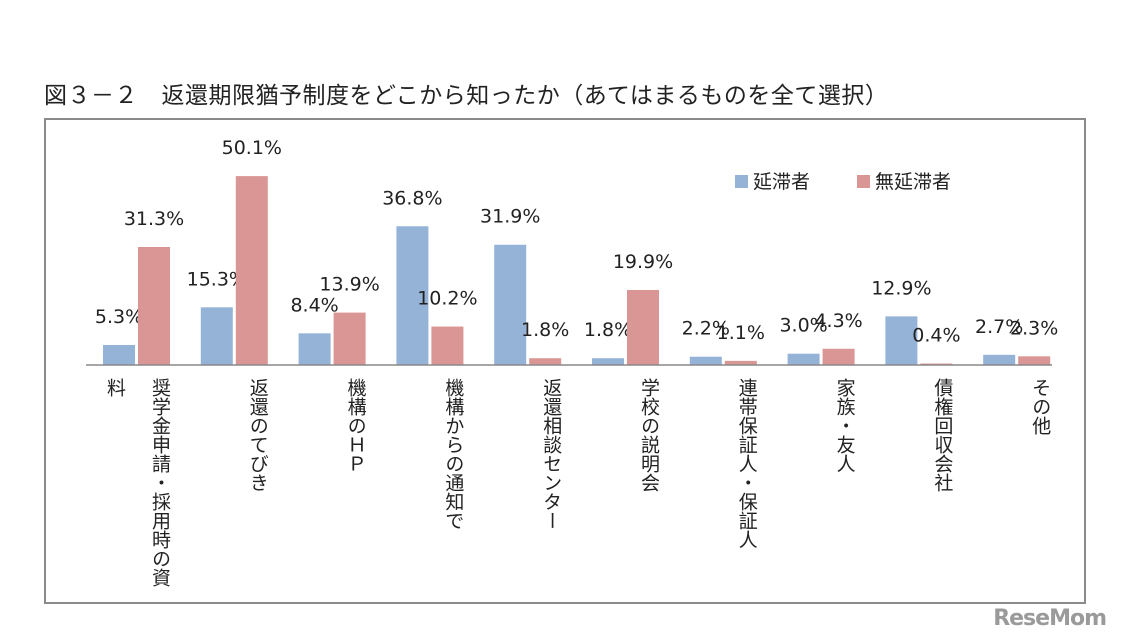 This screenshot has width=1132, height=644. I want to click on data-label: 4.3%, so click(838, 321).